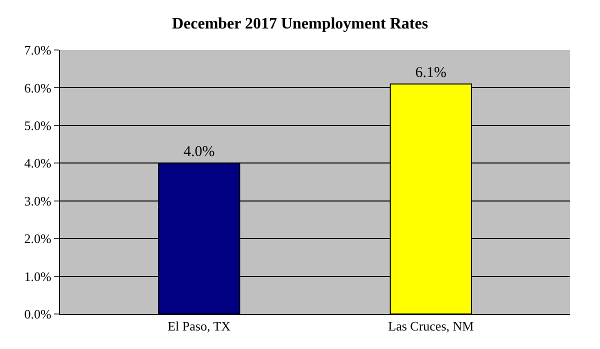 The image size is (600, 349). Describe the element at coordinates (38, 276) in the screenshot. I see `y-tick-label: 1.0%` at that location.